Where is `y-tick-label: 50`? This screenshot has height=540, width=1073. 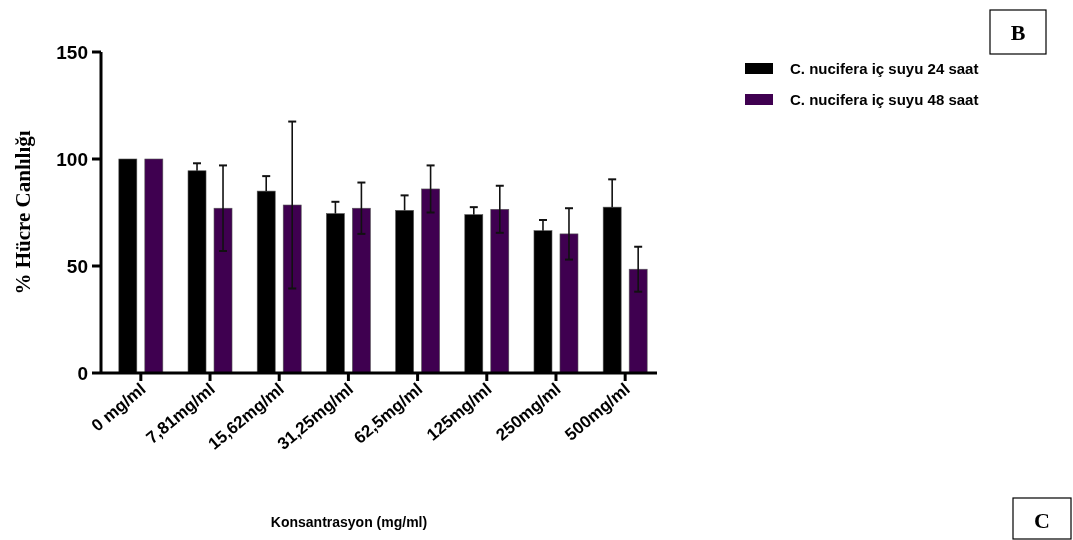 y-tick-label: 50 is located at coordinates (77, 266).